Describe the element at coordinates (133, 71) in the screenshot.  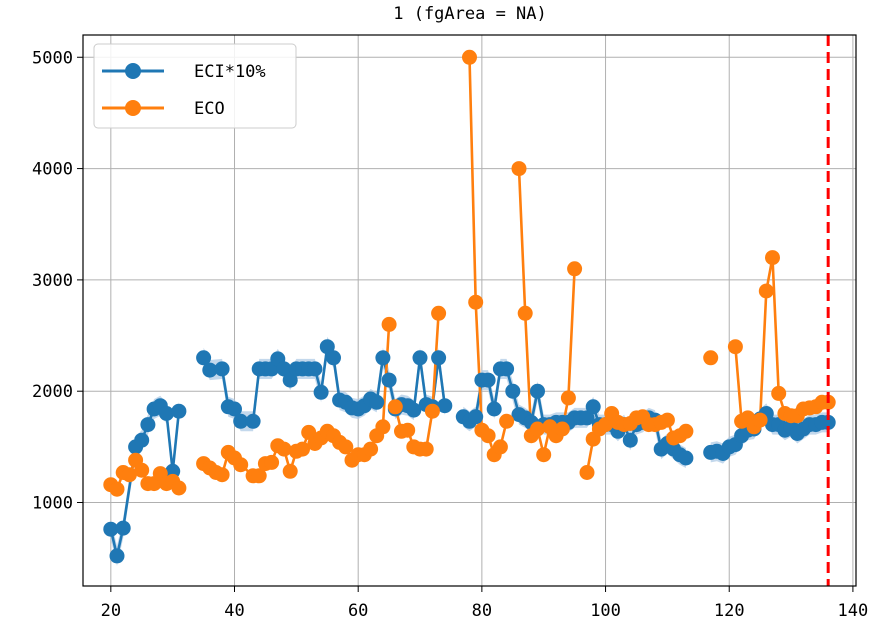
I see `legend-marker-eci` at that location.